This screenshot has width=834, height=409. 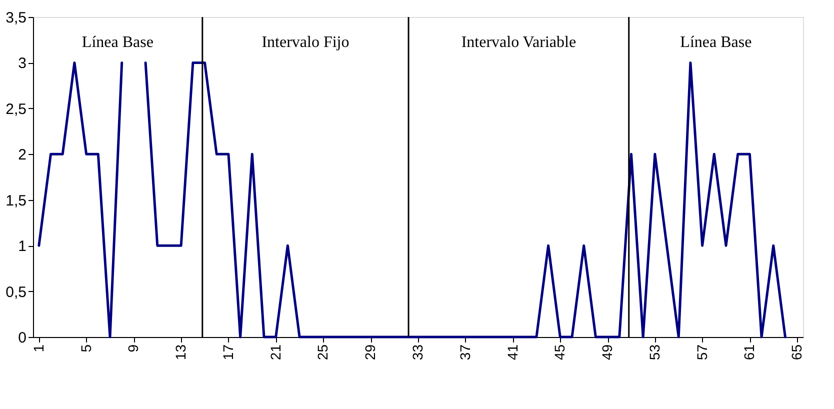 What do you see at coordinates (749, 352) in the screenshot?
I see `x-tick-label: 61` at bounding box center [749, 352].